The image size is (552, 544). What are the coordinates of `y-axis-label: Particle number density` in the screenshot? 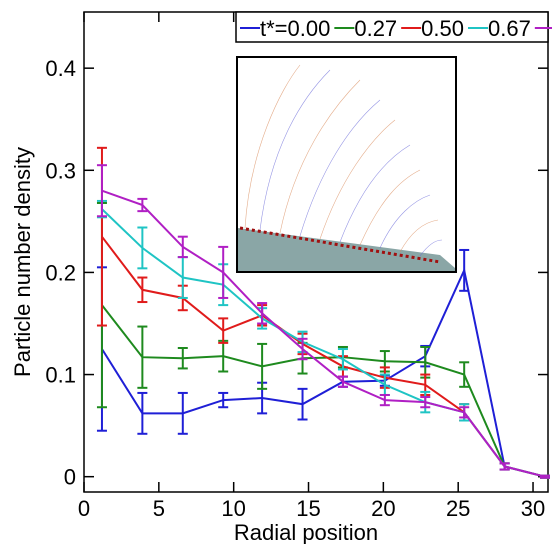 It's located at (22, 262).